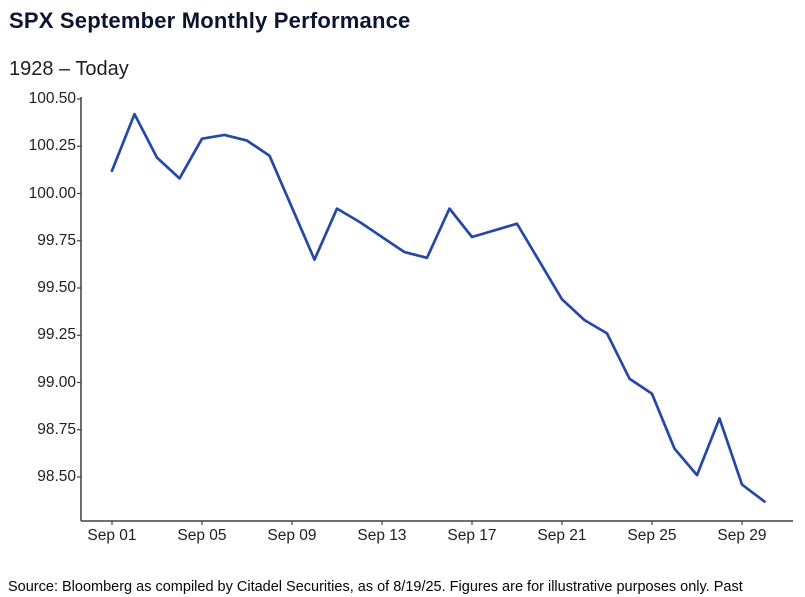  I want to click on chart-subtitle: 1928 – Today, so click(69, 69).